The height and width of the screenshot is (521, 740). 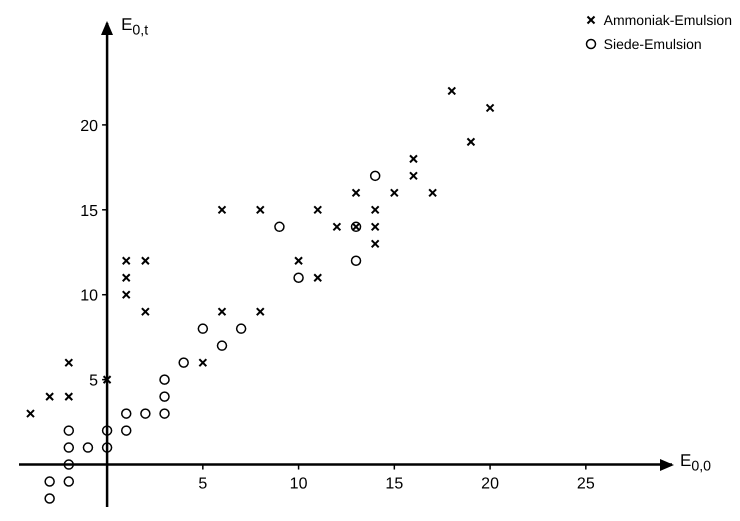 What do you see at coordinates (89, 211) in the screenshot?
I see `y-tick-label: 15` at bounding box center [89, 211].